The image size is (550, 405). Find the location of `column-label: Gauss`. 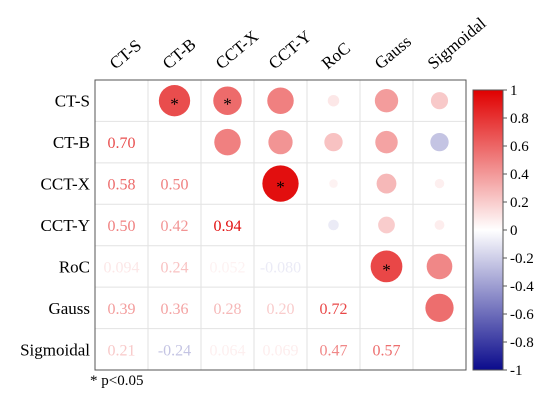

column-label: Gauss is located at coordinates (393, 52).